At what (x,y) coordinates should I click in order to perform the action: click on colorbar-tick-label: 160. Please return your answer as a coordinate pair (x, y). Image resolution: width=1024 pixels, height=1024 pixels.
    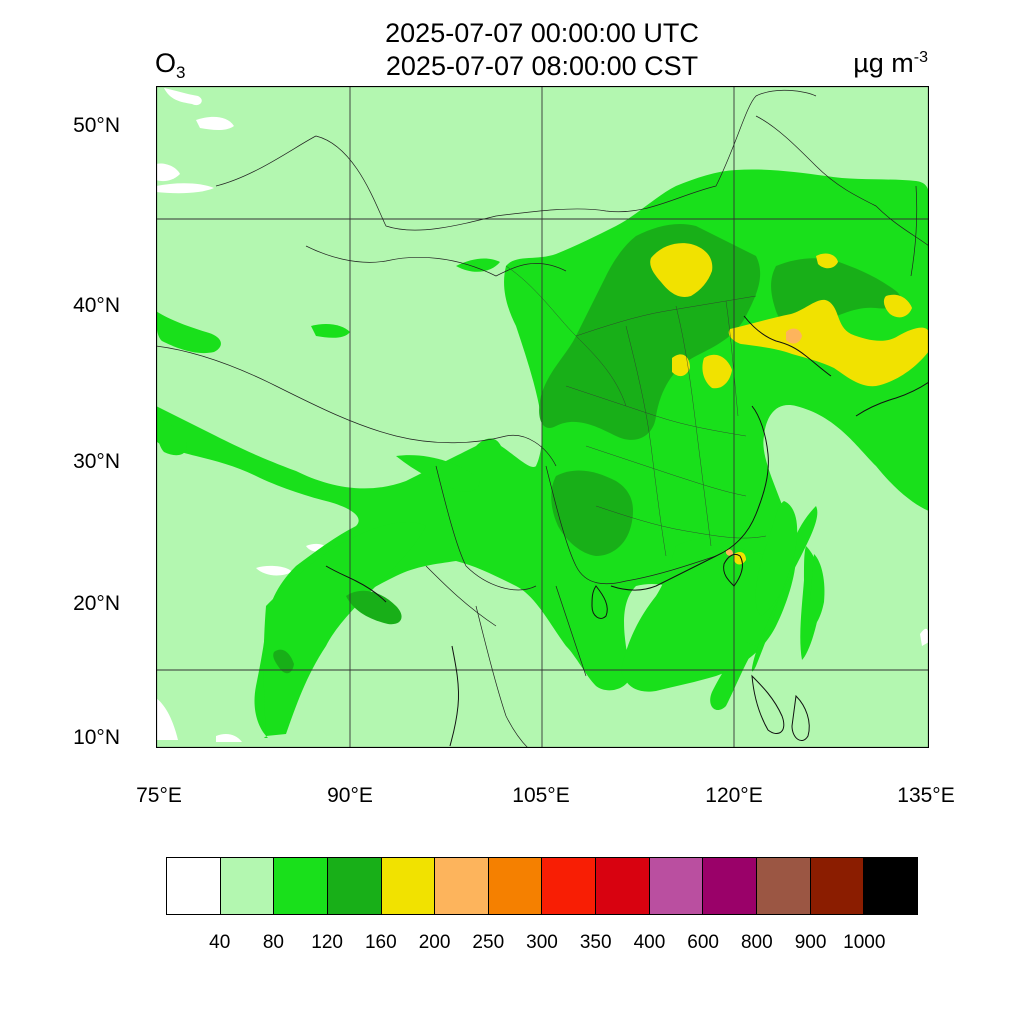
    Looking at the image, I should click on (380, 942).